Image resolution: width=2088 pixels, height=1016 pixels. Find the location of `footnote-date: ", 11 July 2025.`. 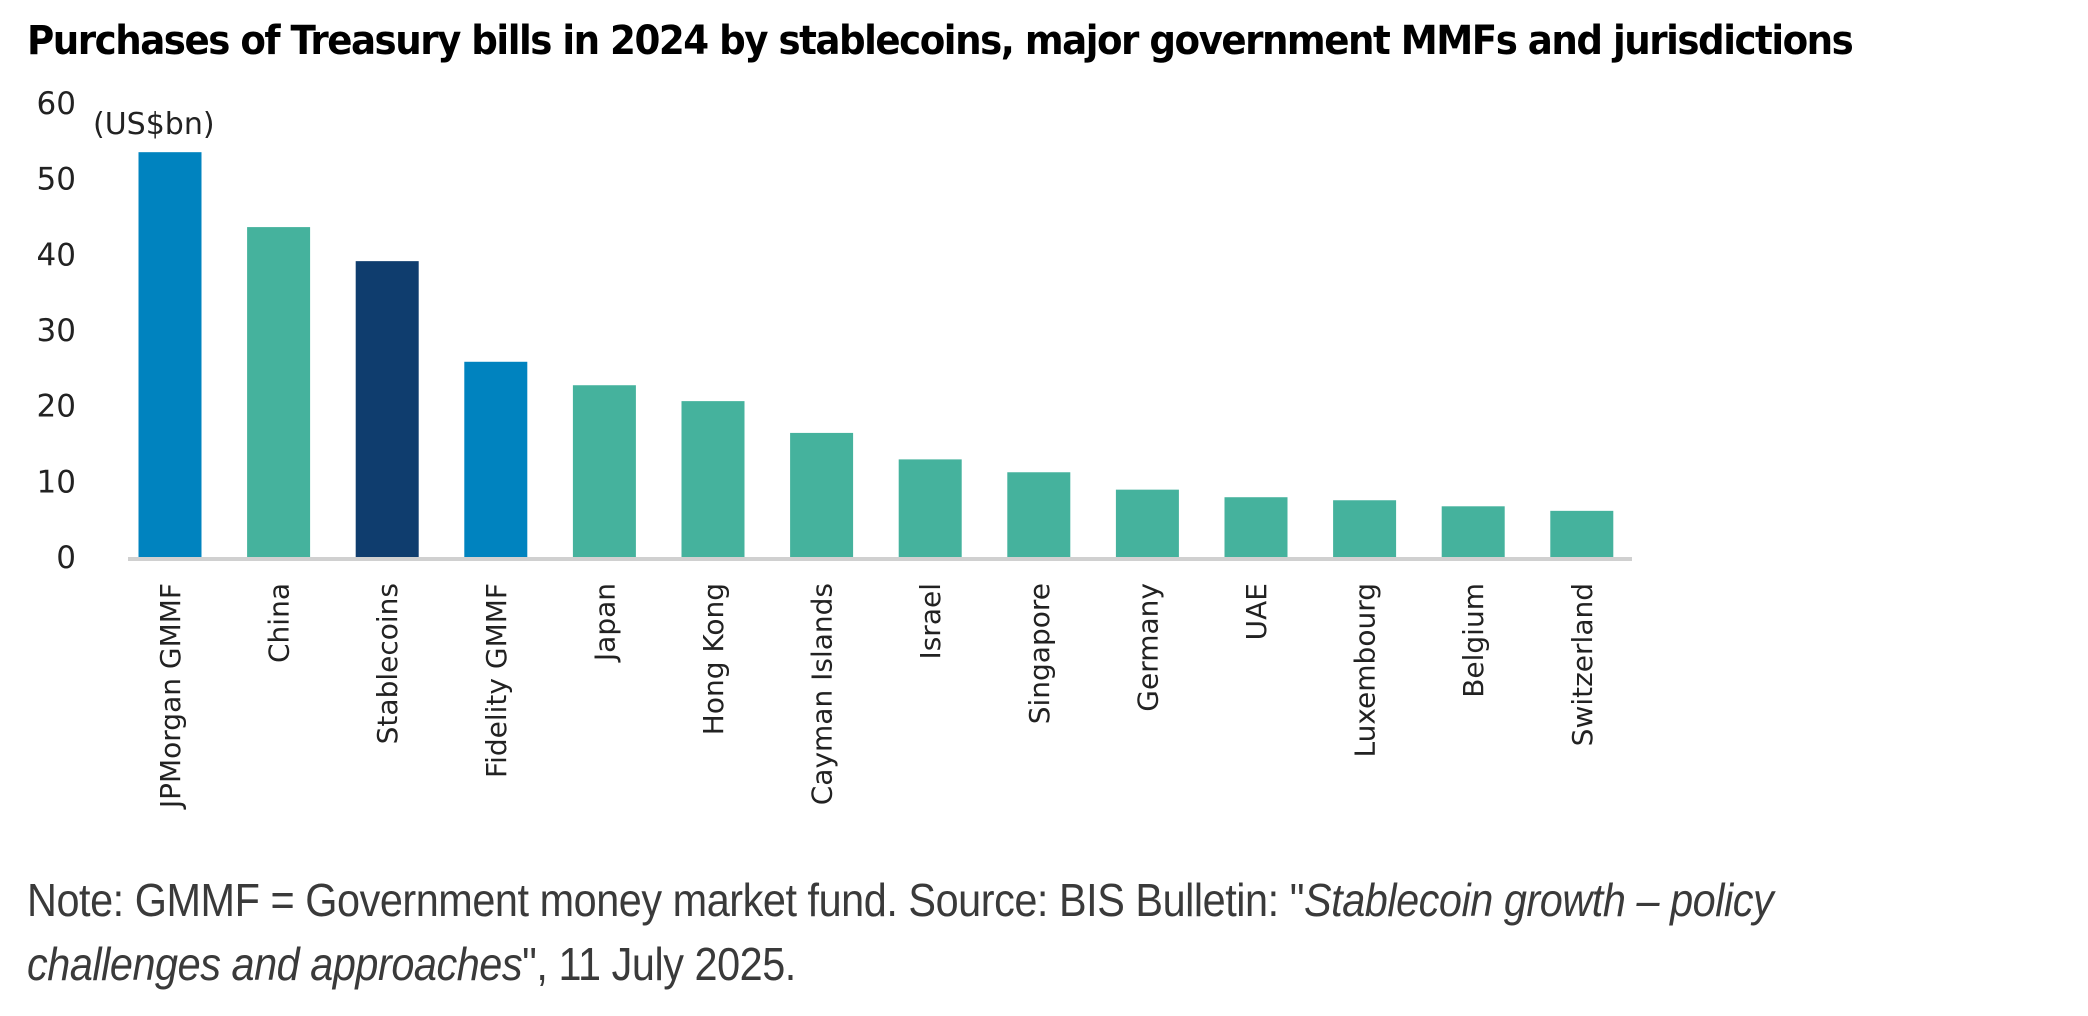

footnote-date: ", 11 July 2025. is located at coordinates (659, 964).